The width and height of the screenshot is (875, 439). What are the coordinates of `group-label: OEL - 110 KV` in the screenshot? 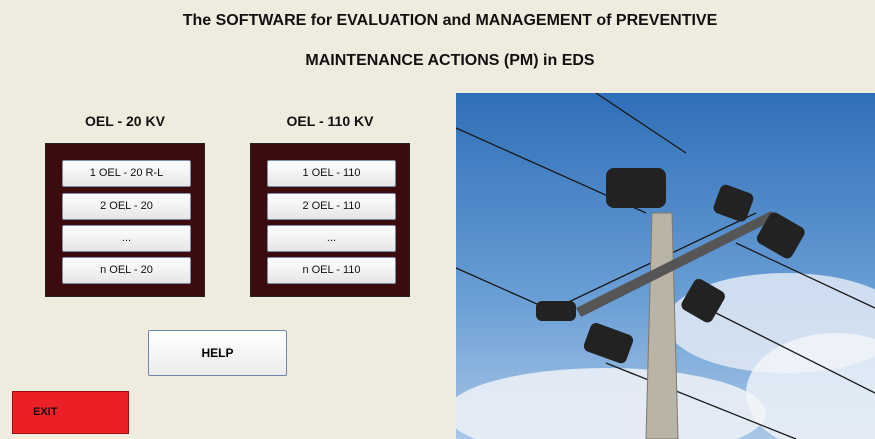 It's located at (330, 121).